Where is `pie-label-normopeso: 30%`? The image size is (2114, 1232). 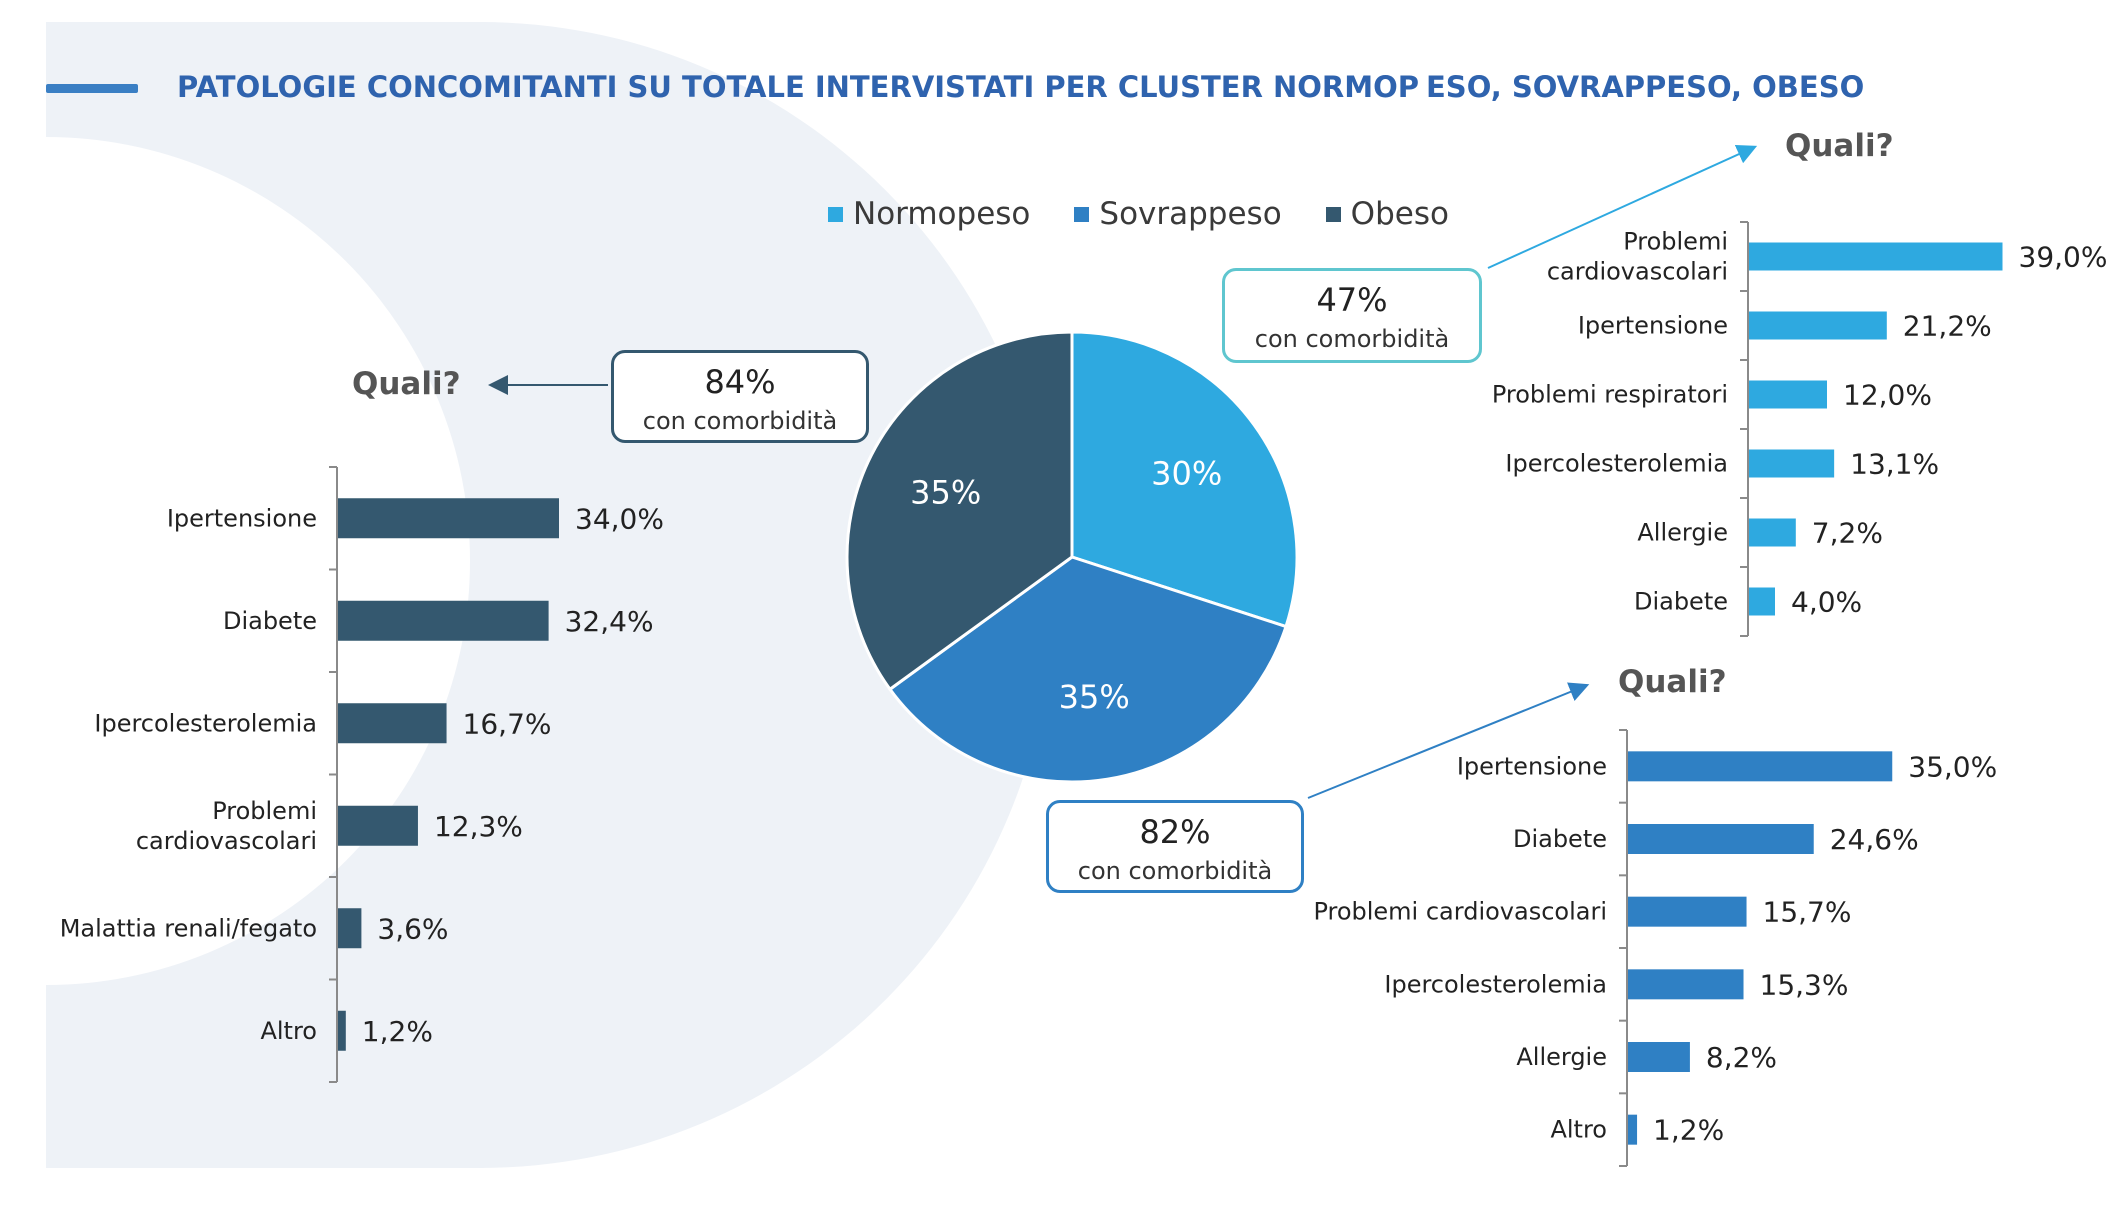
pie-label-normopeso: 30% is located at coordinates (1186, 474).